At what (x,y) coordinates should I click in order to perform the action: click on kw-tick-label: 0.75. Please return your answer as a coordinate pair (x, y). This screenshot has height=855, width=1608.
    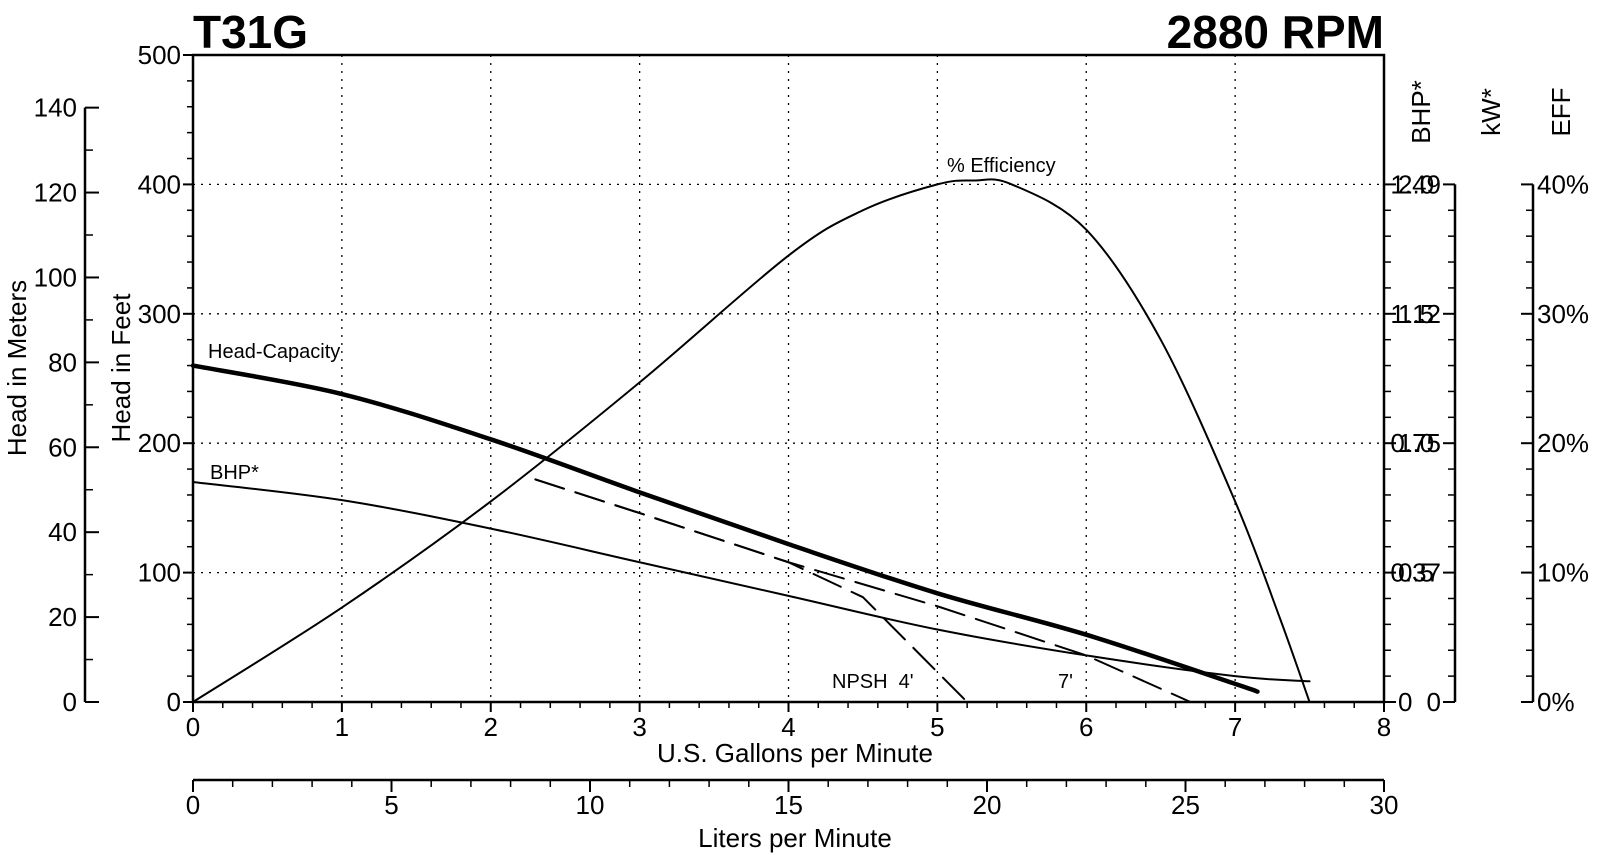
    Looking at the image, I should click on (1415, 443).